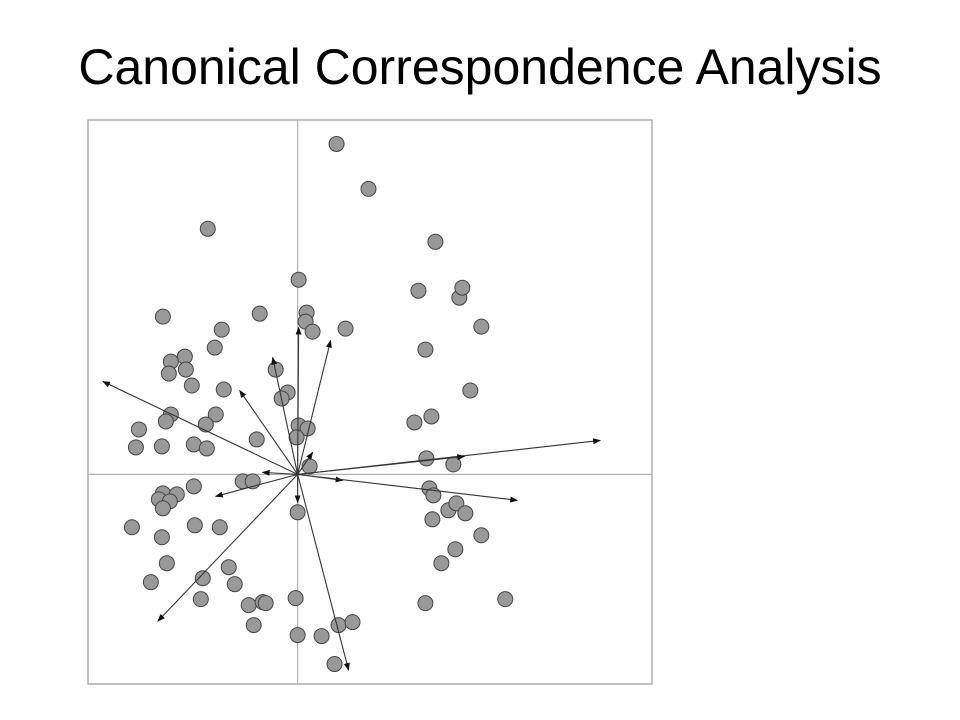 This screenshot has height=720, width=960. I want to click on slide-title: Canonical Correspondence Analysis, so click(480, 67).